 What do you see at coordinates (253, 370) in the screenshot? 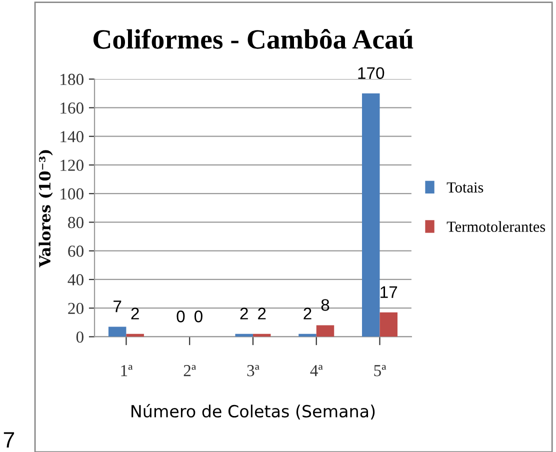
I see `x-tick-label: 3ª` at bounding box center [253, 370].